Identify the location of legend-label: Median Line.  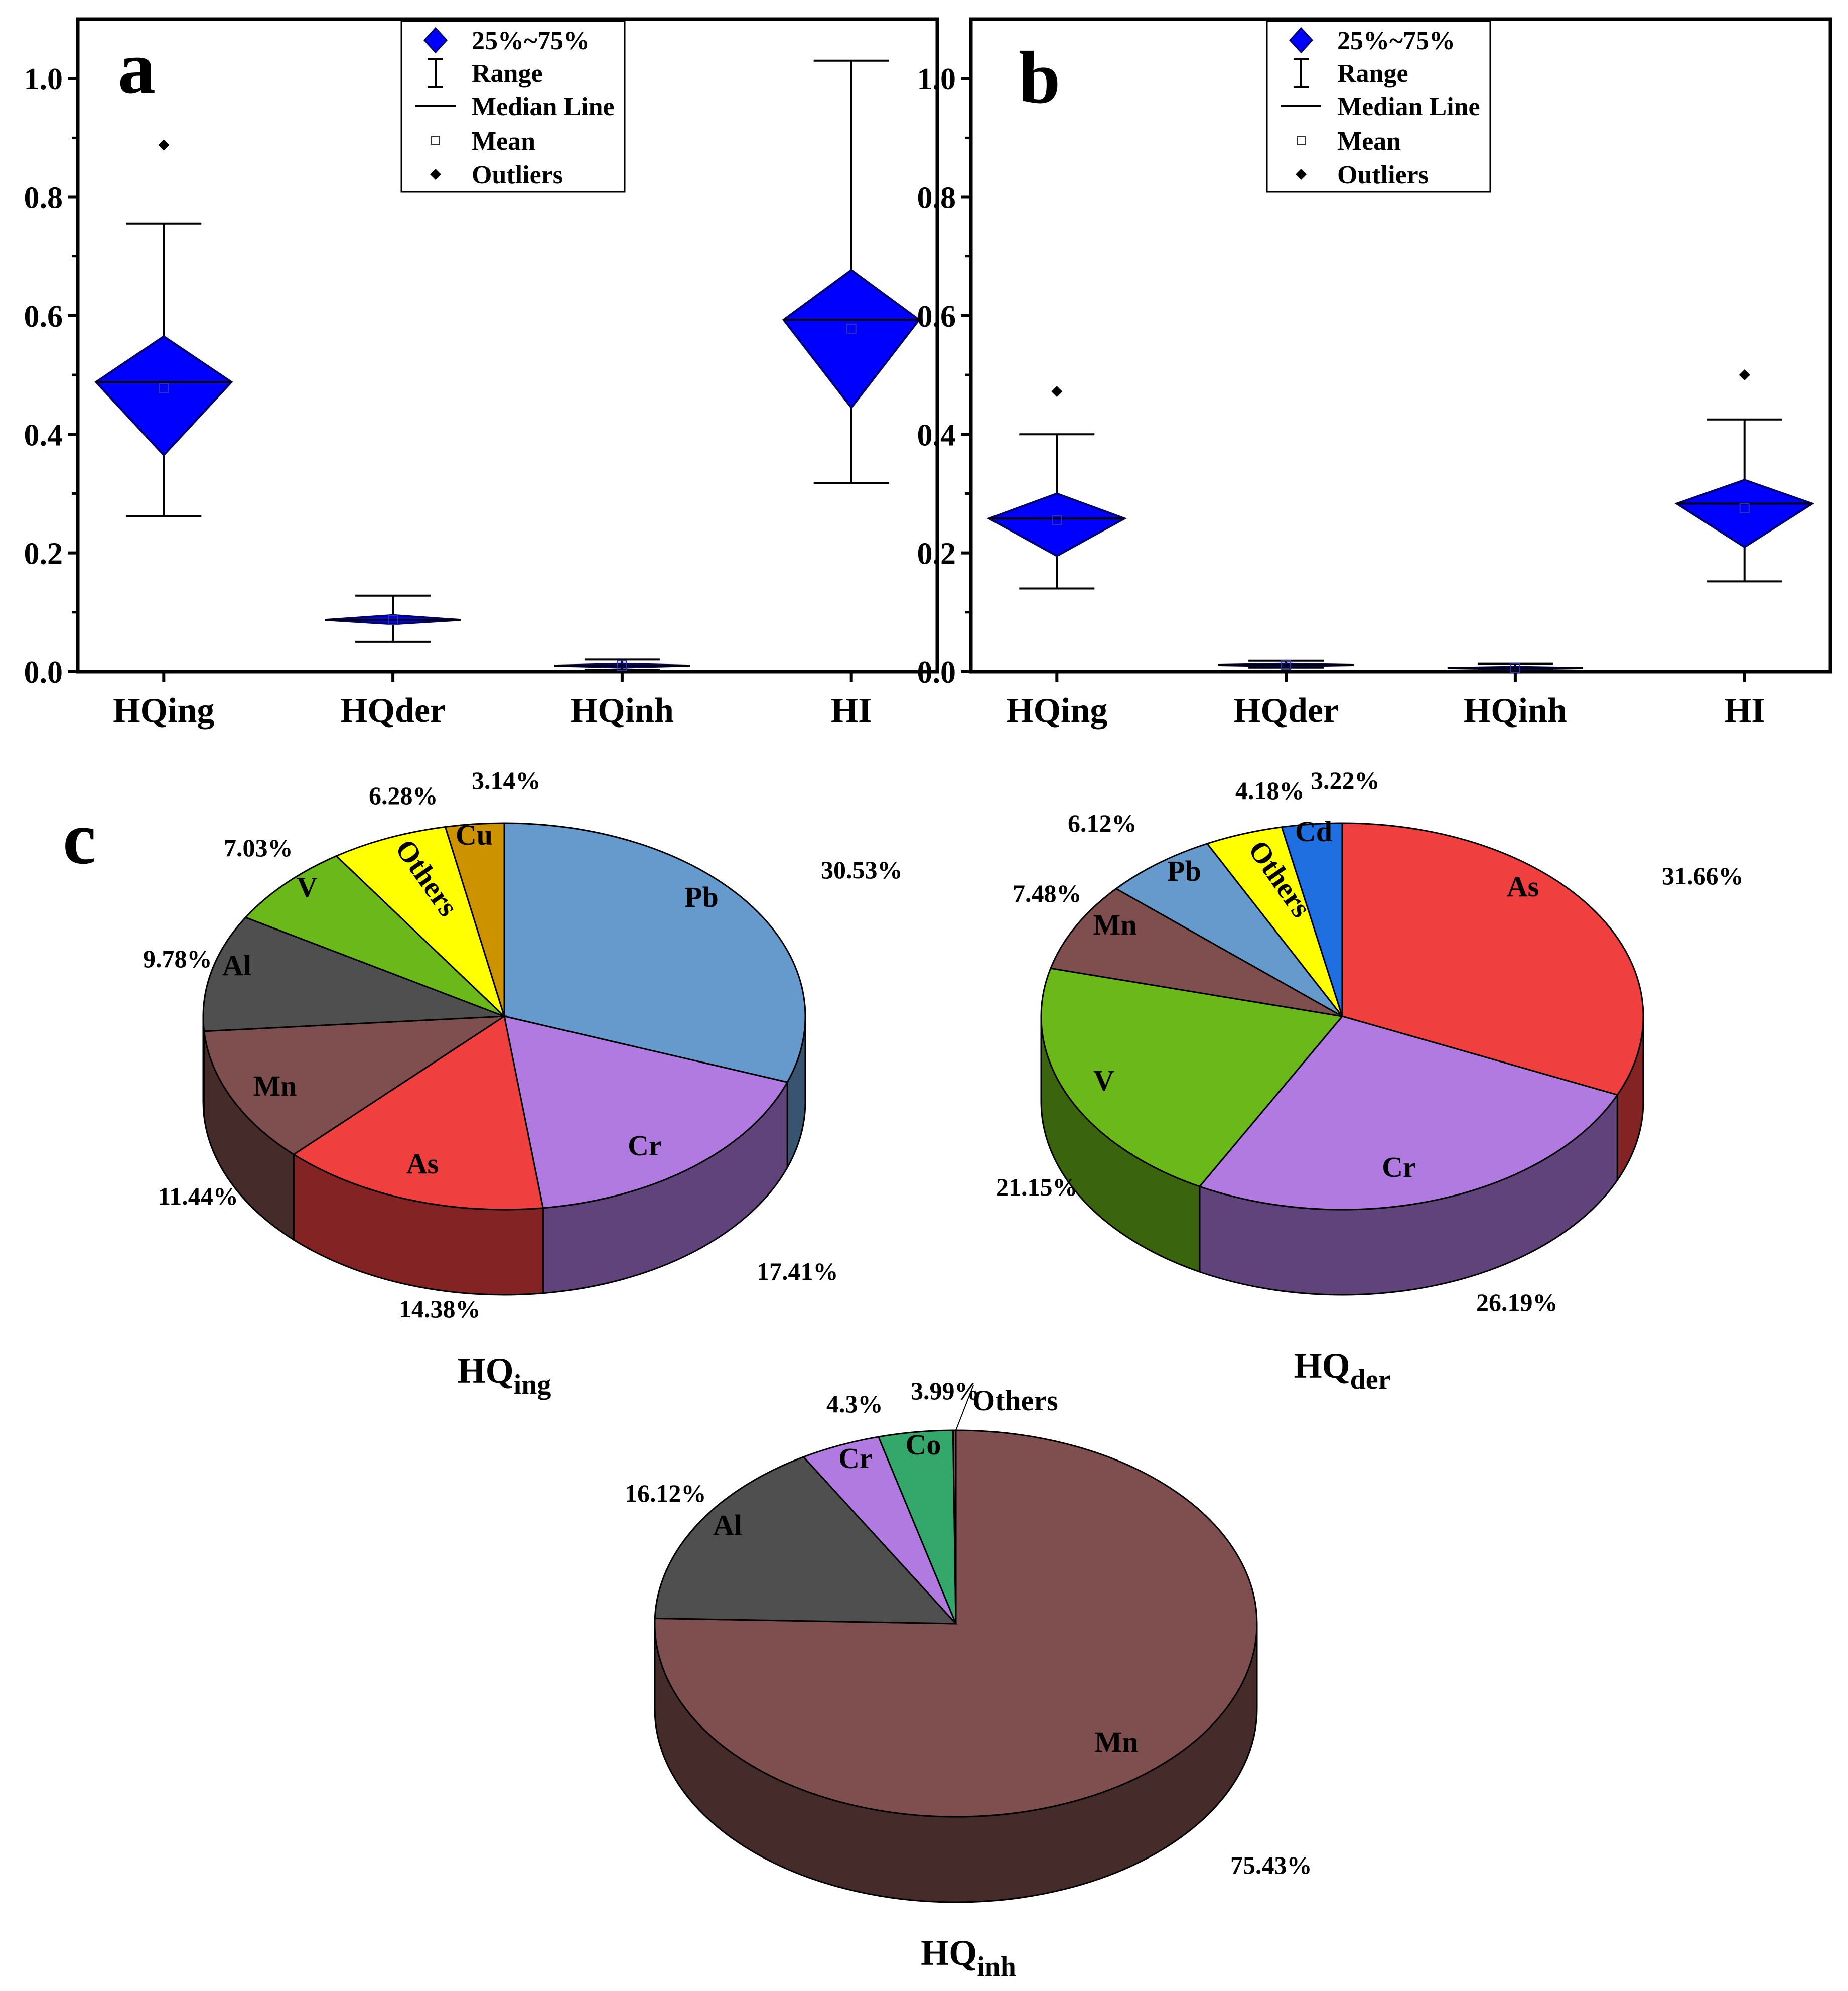
(1408, 107).